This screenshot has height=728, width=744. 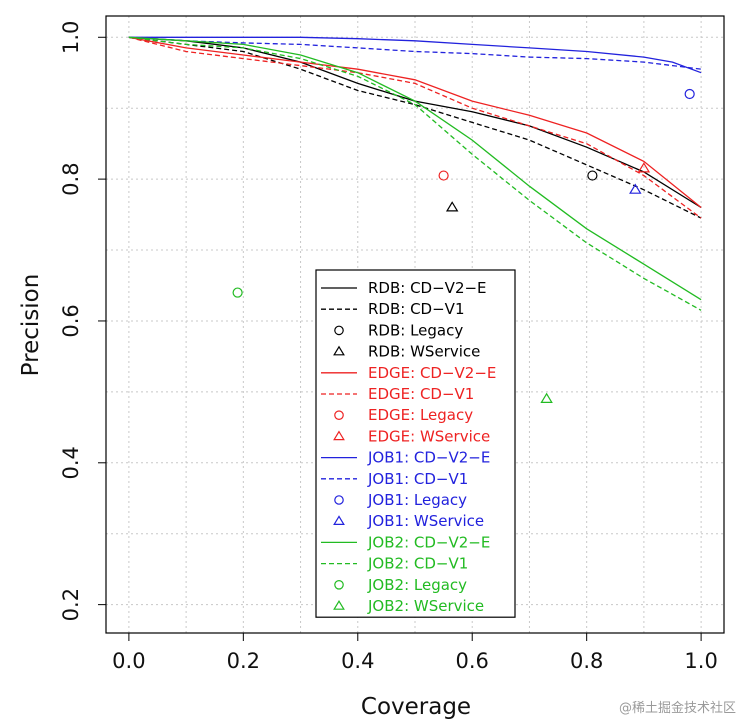 I want to click on x-tick-label: 0.0, so click(x=128, y=661).